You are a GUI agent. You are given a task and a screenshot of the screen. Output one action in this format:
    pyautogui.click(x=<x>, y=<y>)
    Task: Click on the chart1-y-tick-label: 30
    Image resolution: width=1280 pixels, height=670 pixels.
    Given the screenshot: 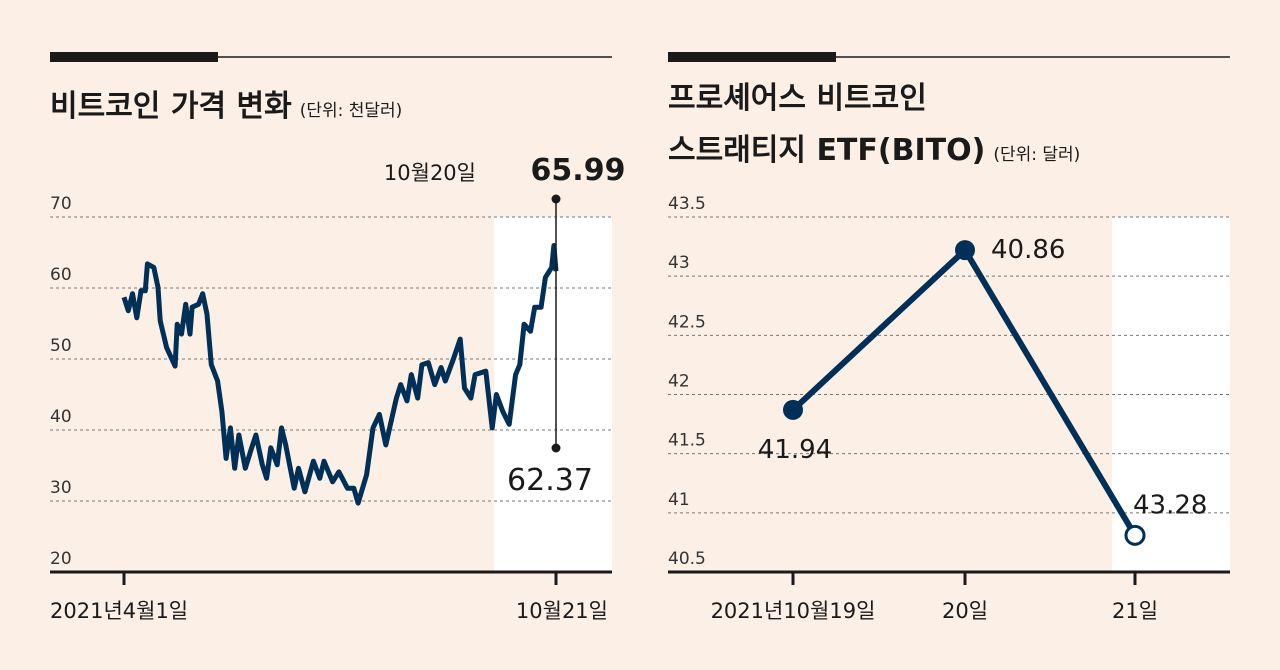 What is the action you would take?
    pyautogui.click(x=61, y=488)
    